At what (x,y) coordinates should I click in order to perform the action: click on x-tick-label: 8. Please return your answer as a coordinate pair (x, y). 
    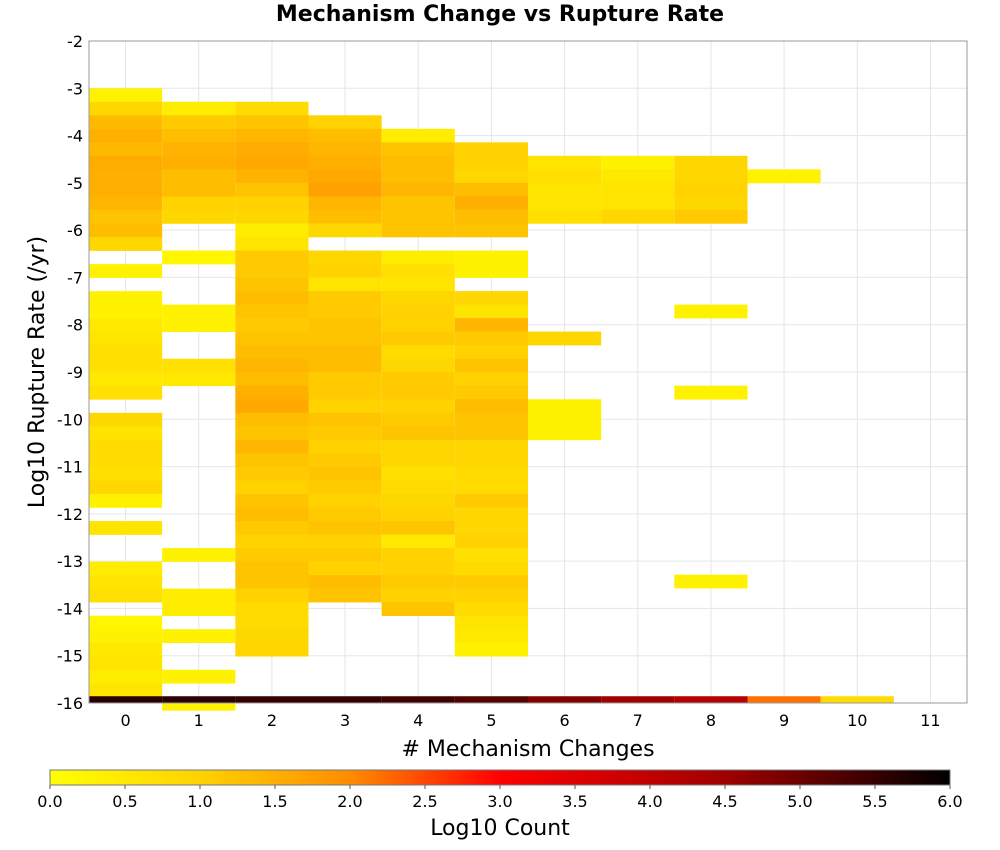
    Looking at the image, I should click on (711, 720).